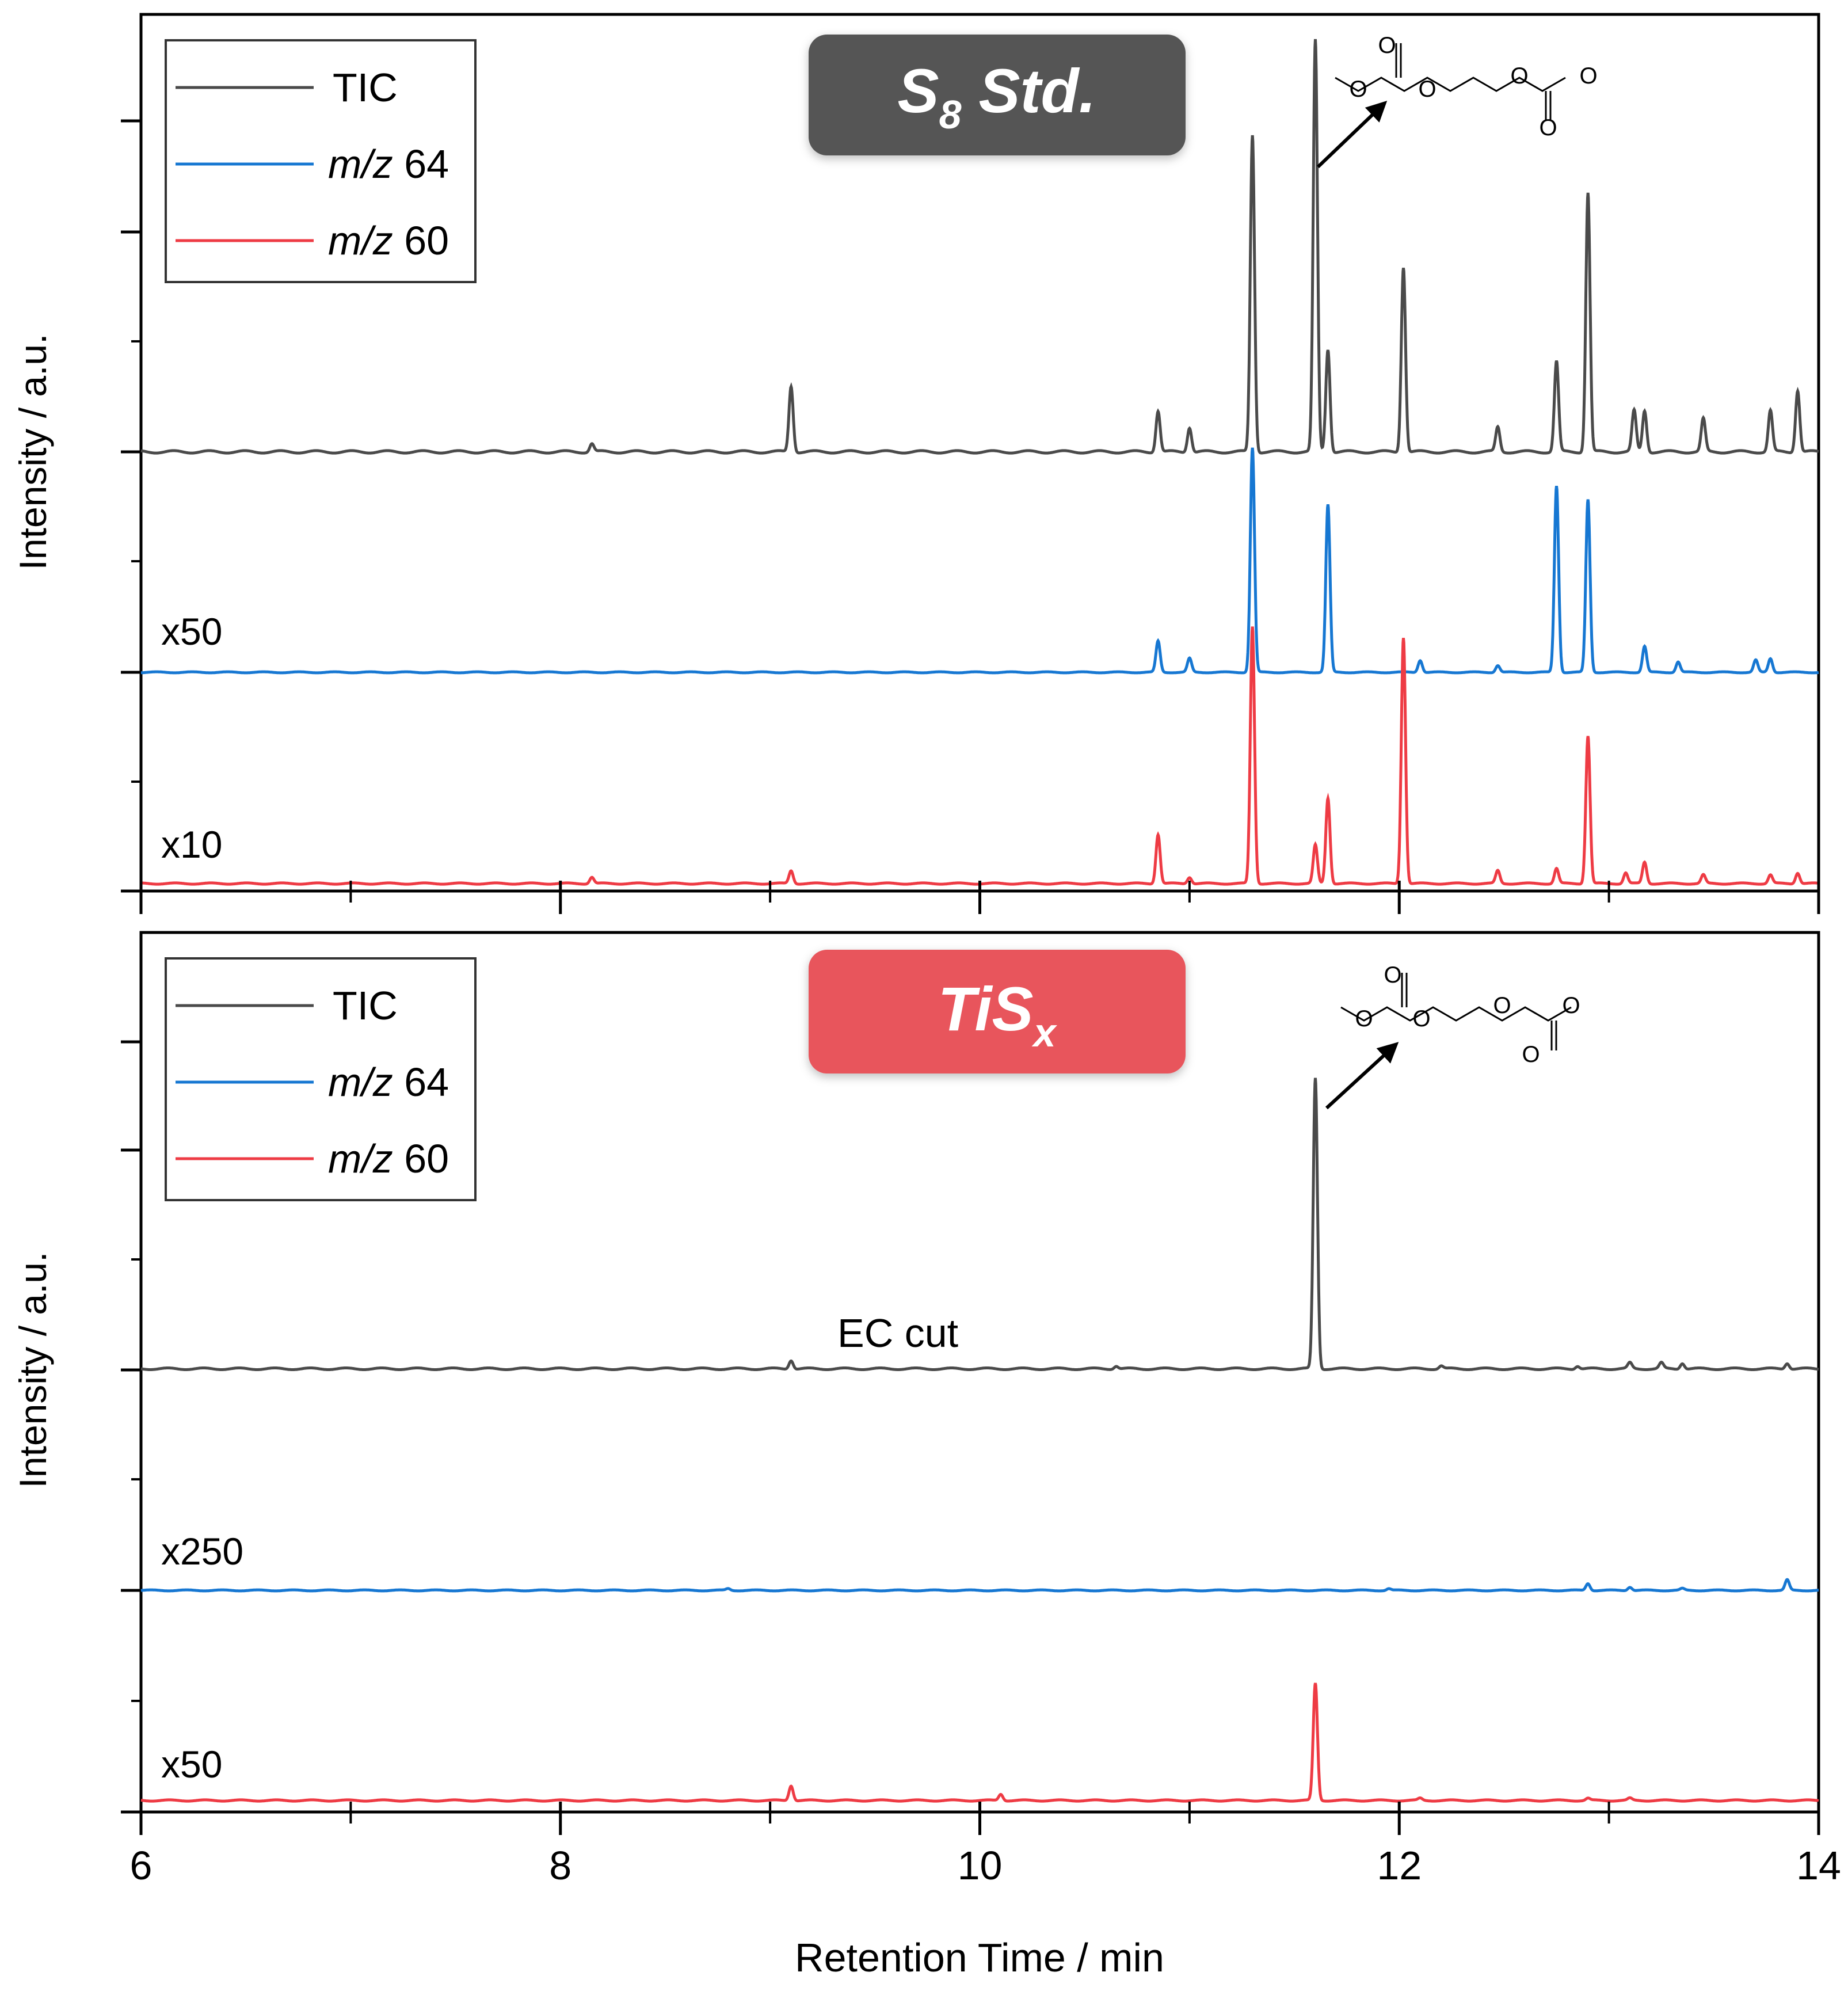 This screenshot has height=1991, width=1848. What do you see at coordinates (1392, 975) in the screenshot?
I see `panel-tisx-structure-o1: O` at bounding box center [1392, 975].